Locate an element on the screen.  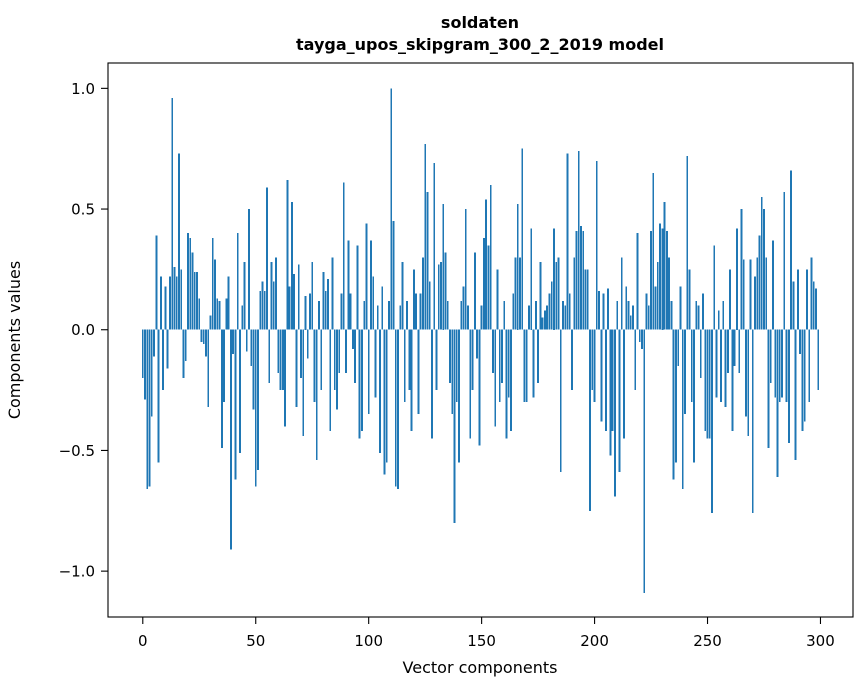
x-tick-label: 200 is located at coordinates (594, 641).